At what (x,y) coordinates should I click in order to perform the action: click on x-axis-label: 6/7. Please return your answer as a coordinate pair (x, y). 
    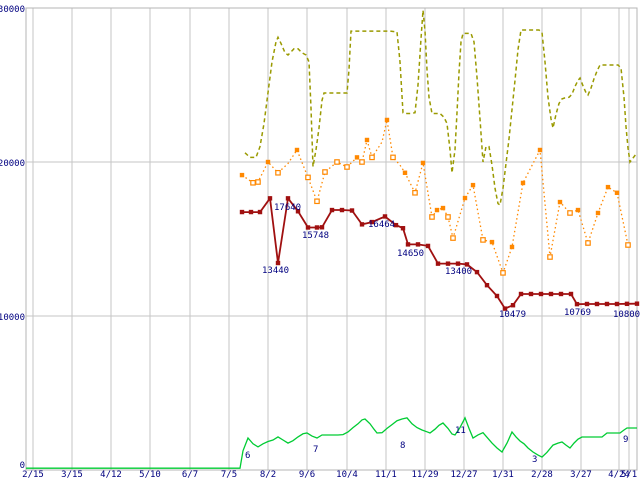
    Looking at the image, I should click on (190, 475).